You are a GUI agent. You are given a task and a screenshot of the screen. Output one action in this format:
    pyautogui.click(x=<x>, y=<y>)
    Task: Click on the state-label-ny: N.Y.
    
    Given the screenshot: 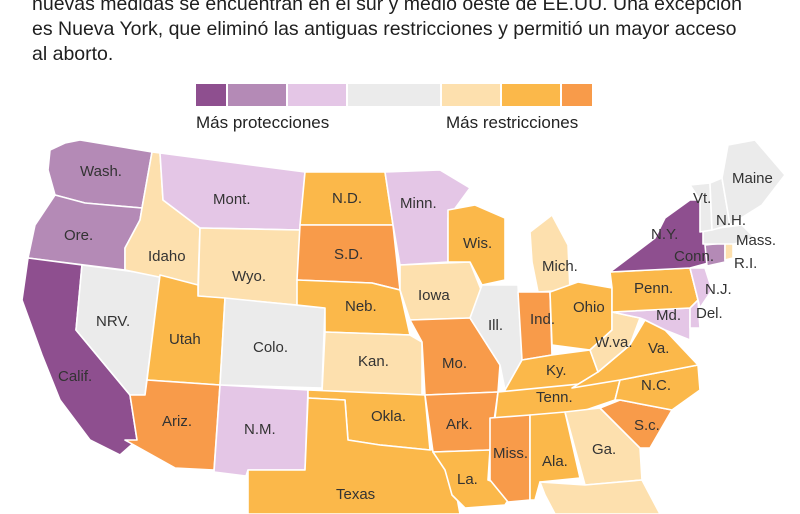 What is the action you would take?
    pyautogui.click(x=664, y=234)
    